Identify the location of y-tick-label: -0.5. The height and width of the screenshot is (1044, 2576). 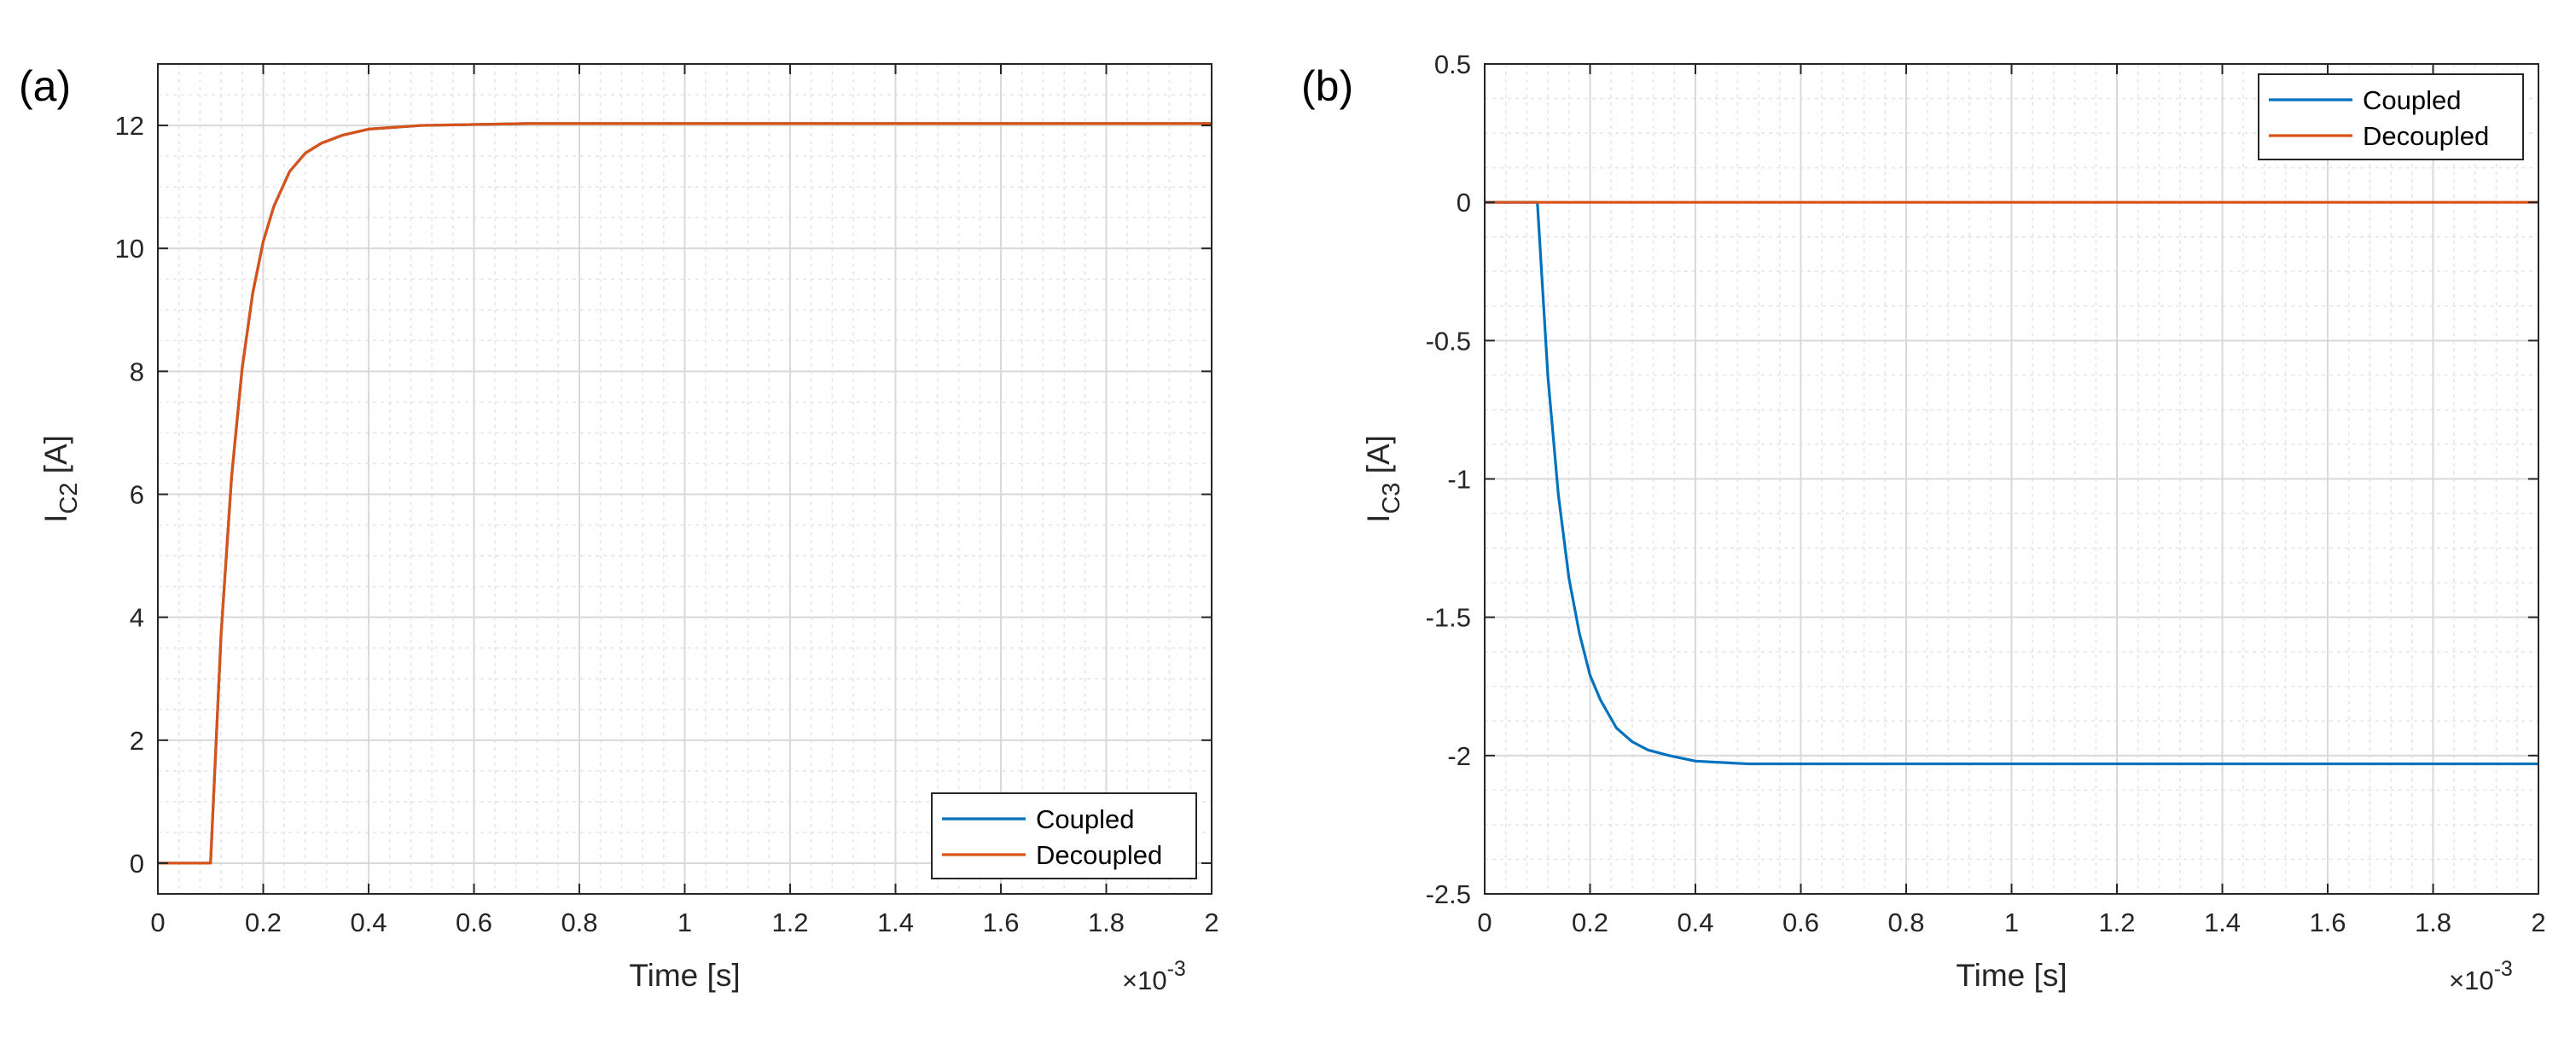
(1448, 341).